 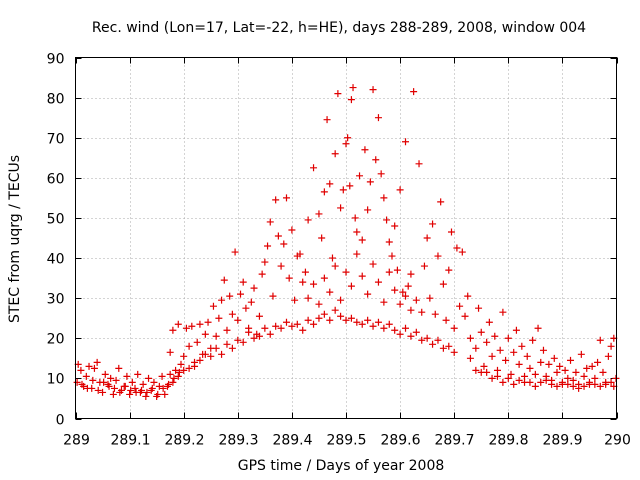 What do you see at coordinates (346, 441) in the screenshot?
I see `x-tick-label: 289.5` at bounding box center [346, 441].